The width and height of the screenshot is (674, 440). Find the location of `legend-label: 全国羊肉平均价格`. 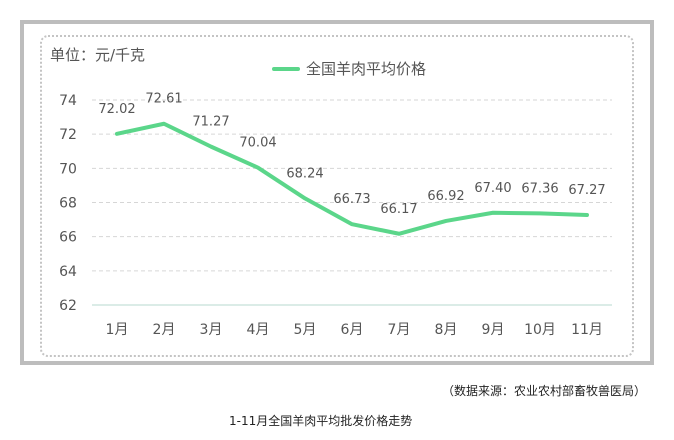

legend-label: 全国羊肉平均价格 is located at coordinates (366, 69).